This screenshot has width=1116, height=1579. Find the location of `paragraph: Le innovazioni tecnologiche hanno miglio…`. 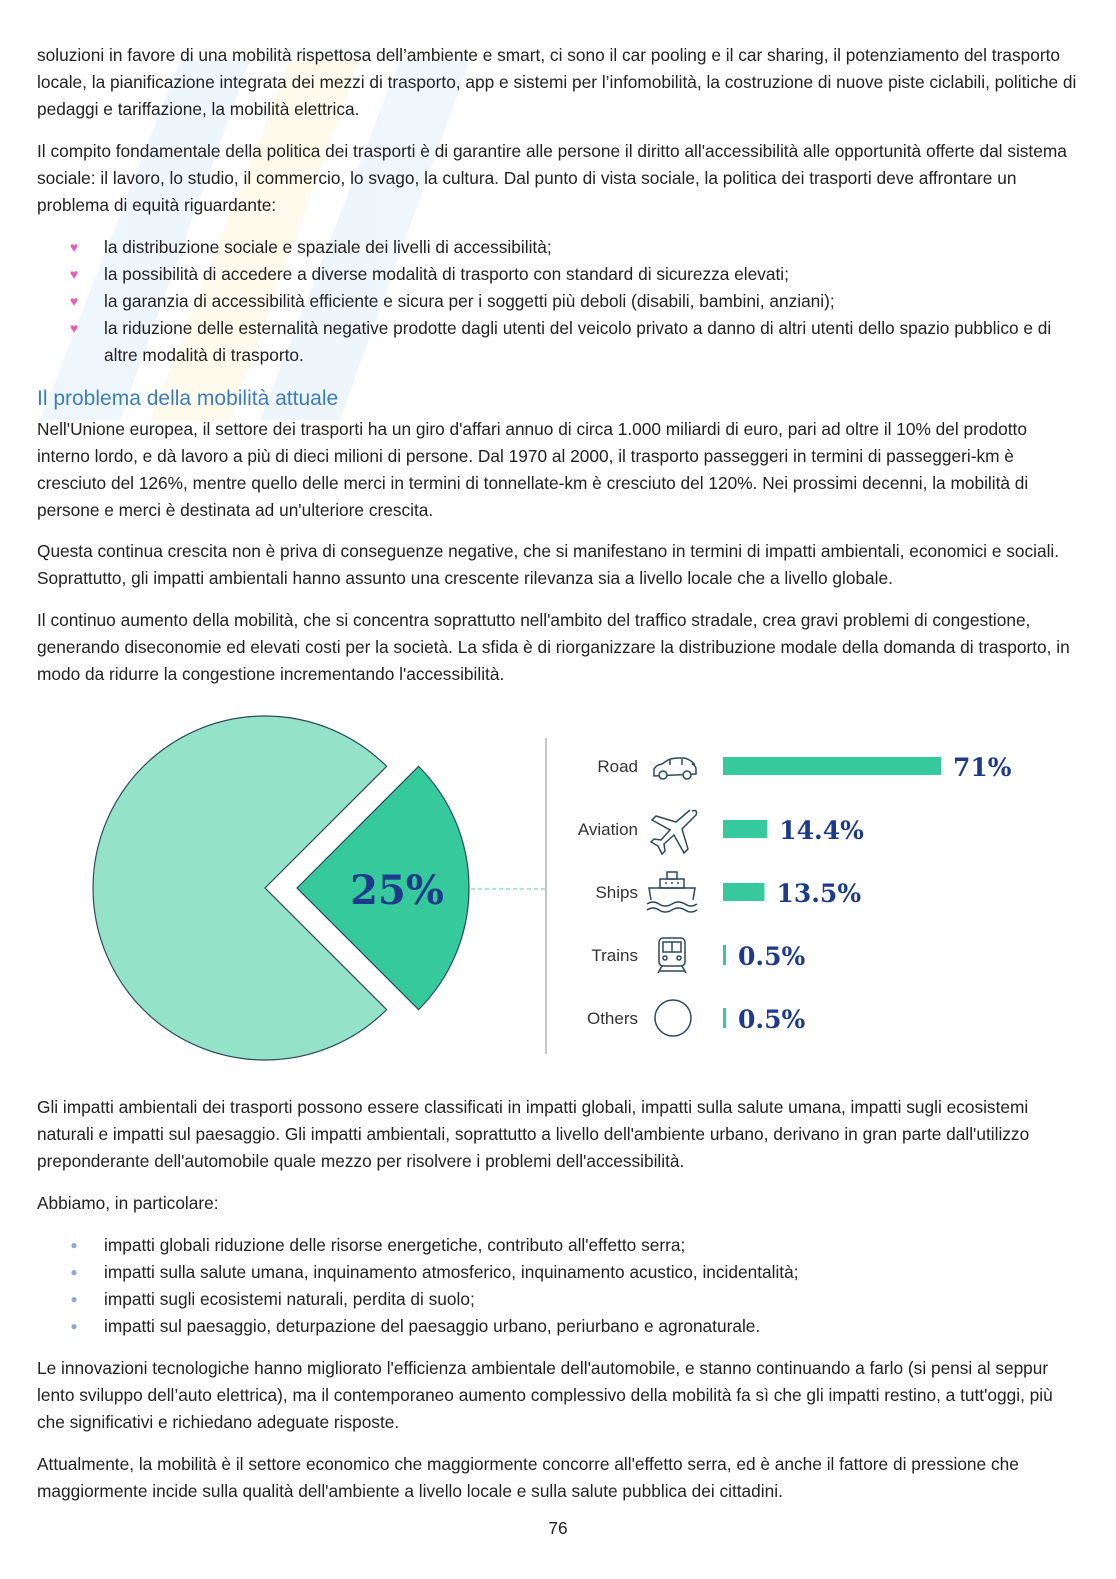

paragraph: Le innovazioni tecnologiche hanno miglio… is located at coordinates (545, 1395).